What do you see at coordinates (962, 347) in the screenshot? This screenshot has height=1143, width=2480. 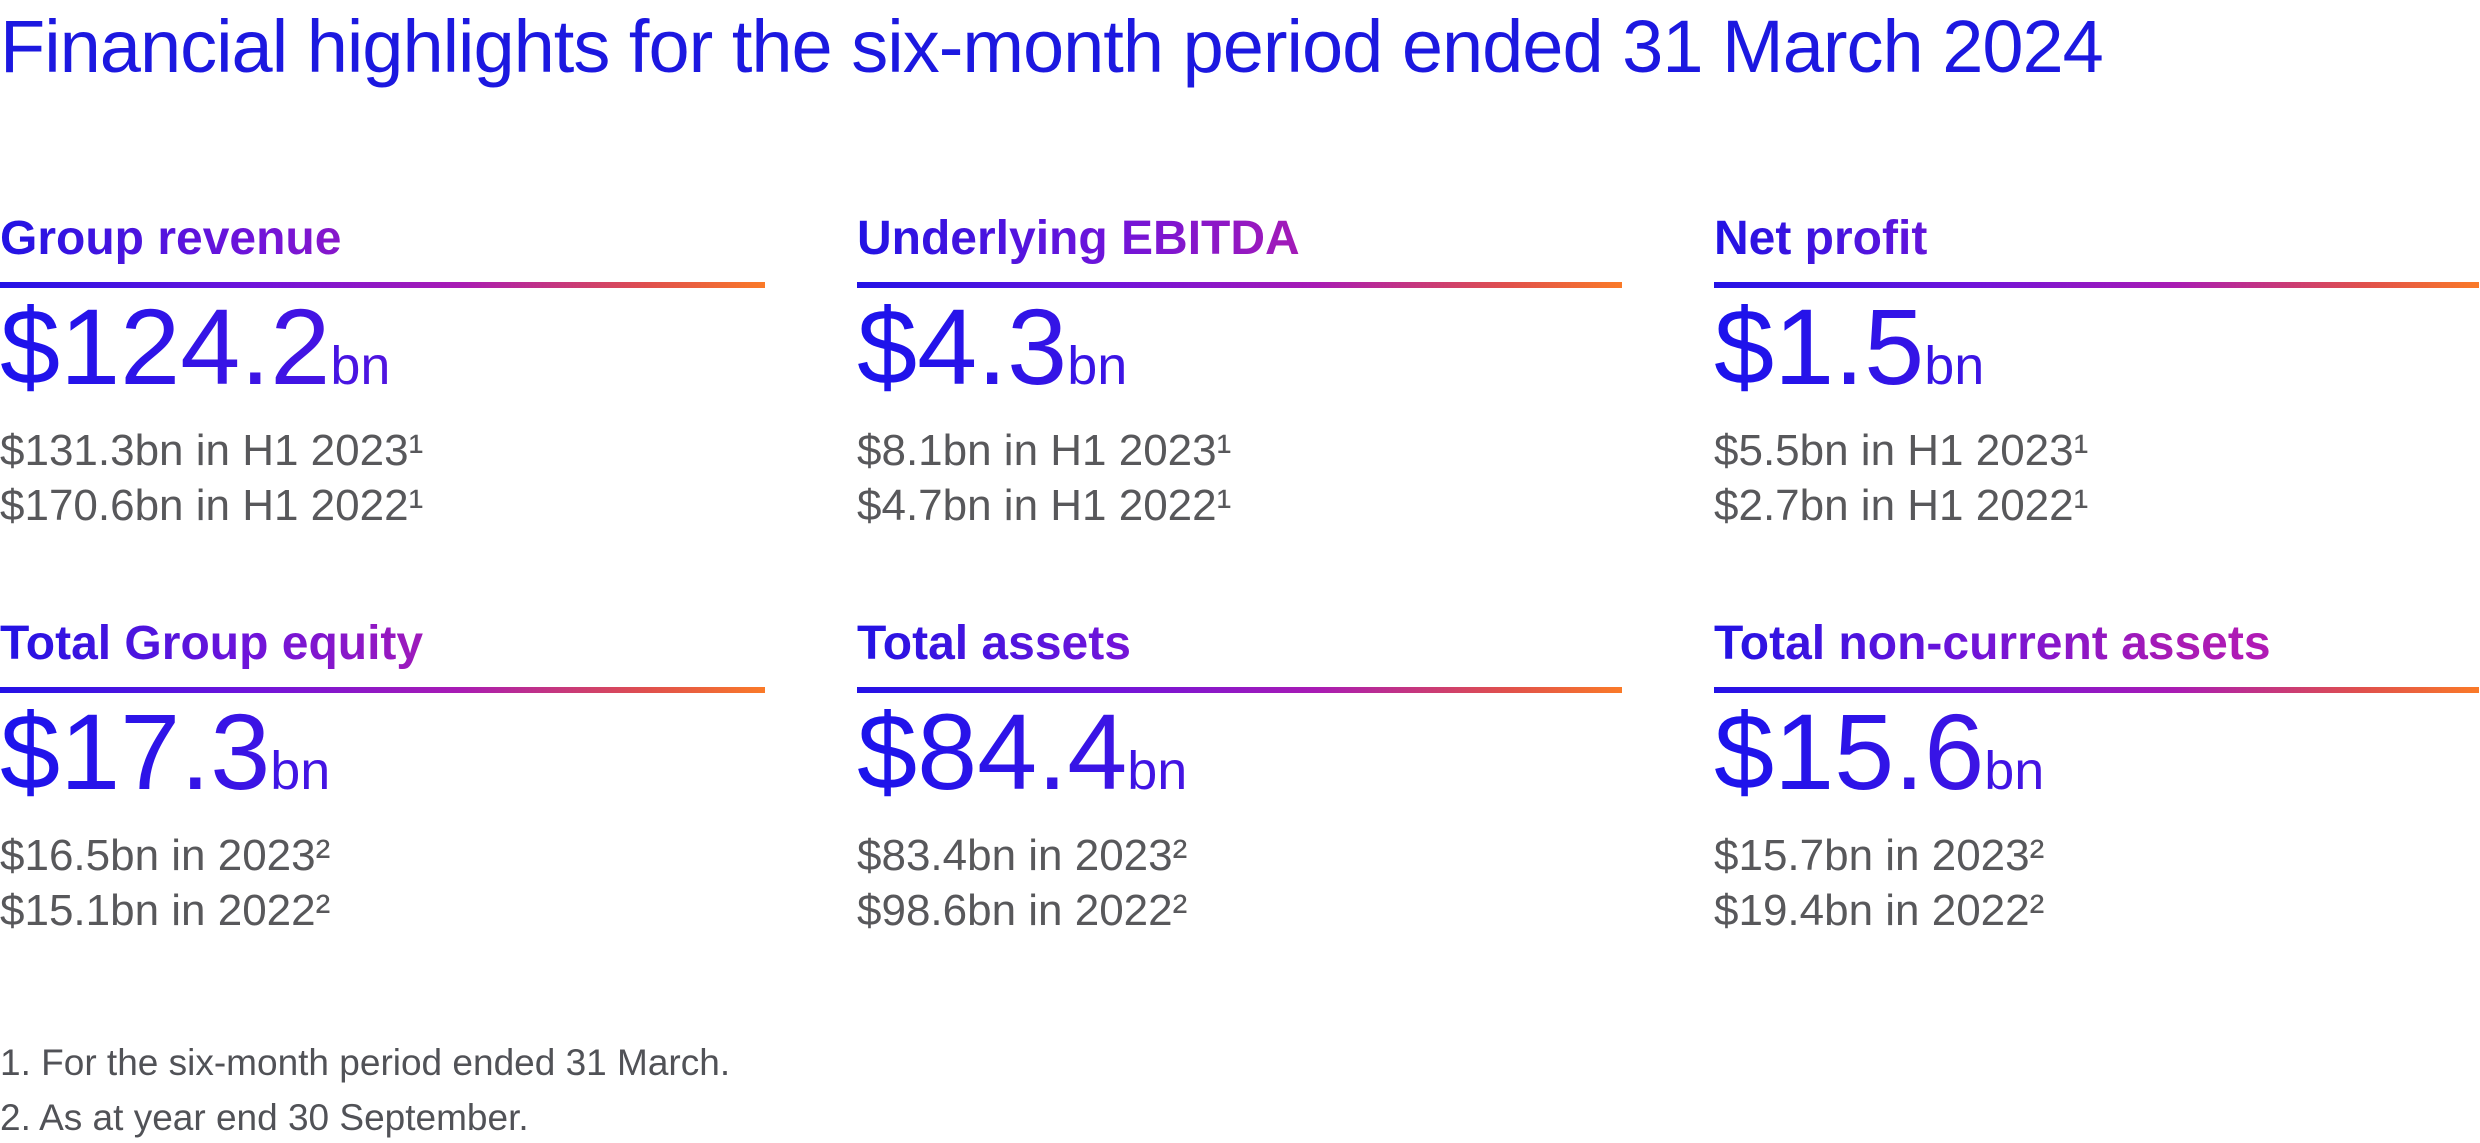 I see `metric-amount: $4.3` at bounding box center [962, 347].